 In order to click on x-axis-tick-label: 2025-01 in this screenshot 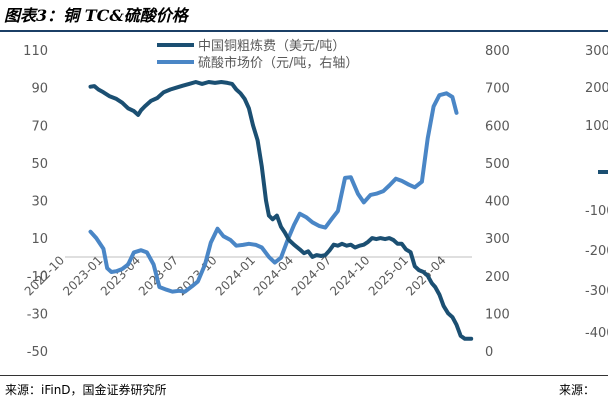, I will do `click(388, 275)`.